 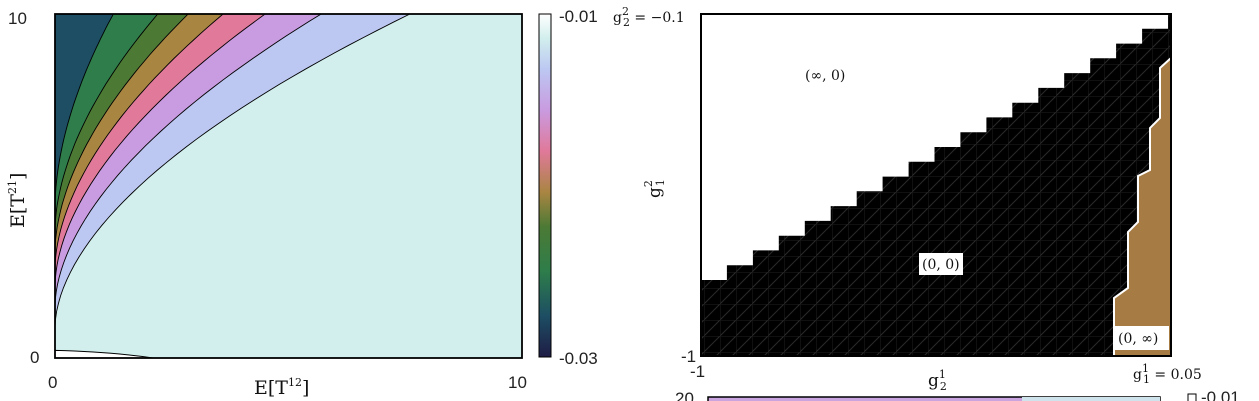 I want to click on x-axis-end-label: g1 1 = 0.05, so click(x=1167, y=374).